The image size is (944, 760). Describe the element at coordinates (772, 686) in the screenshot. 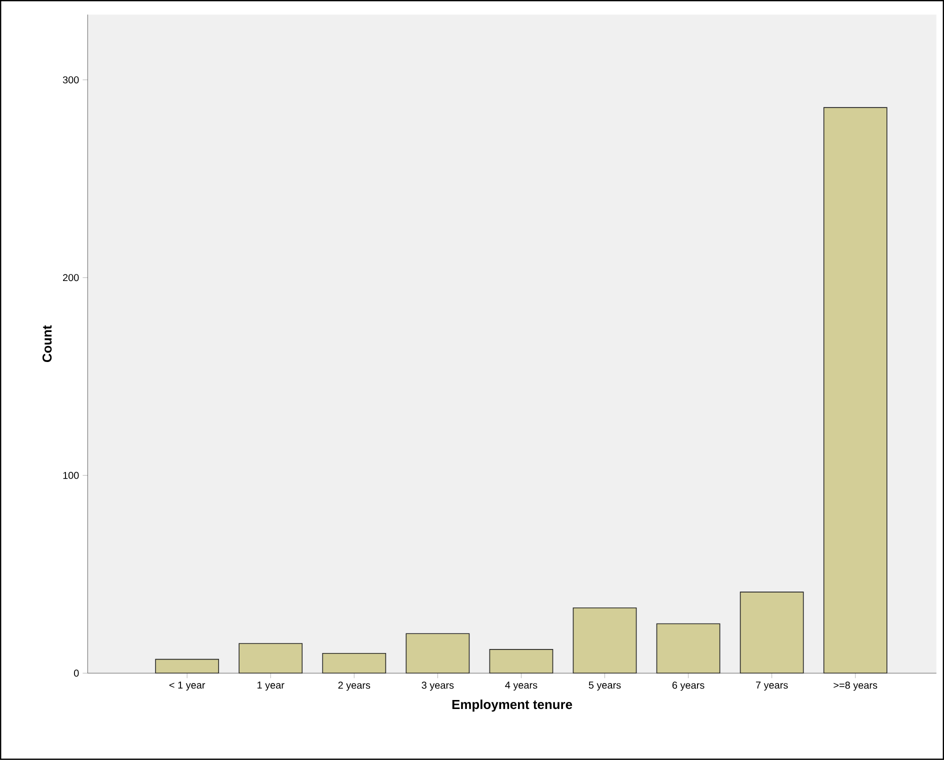

I see `x-tick-label: 7 years` at that location.